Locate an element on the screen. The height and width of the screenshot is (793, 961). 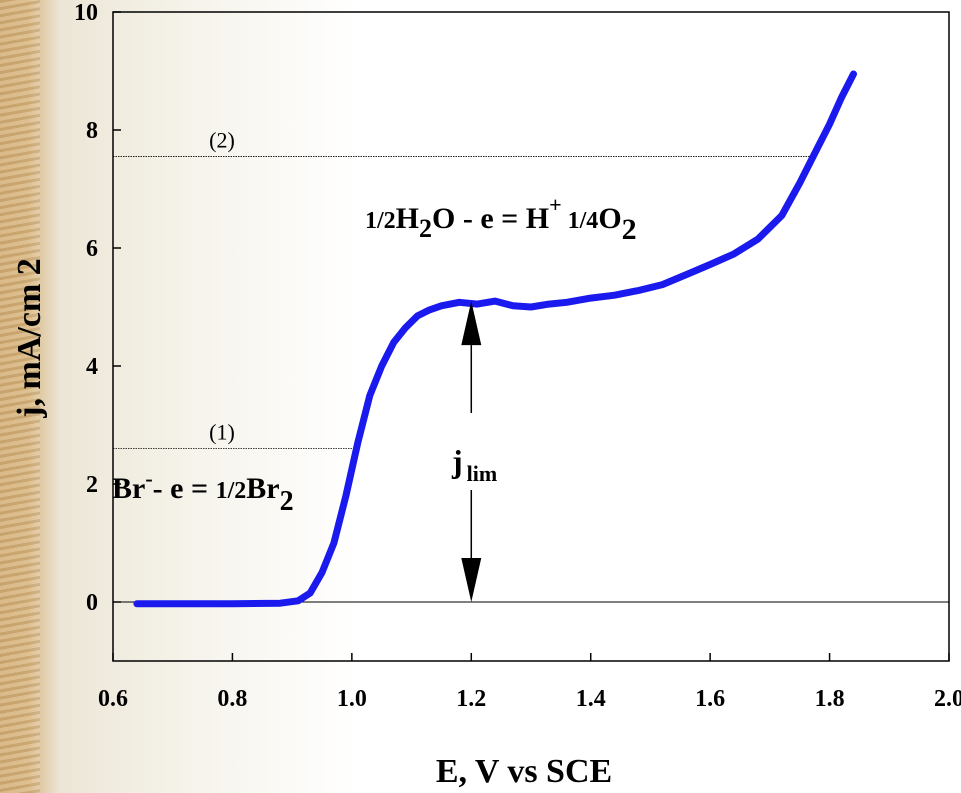
x-tick-label: 0.6 is located at coordinates (113, 699).